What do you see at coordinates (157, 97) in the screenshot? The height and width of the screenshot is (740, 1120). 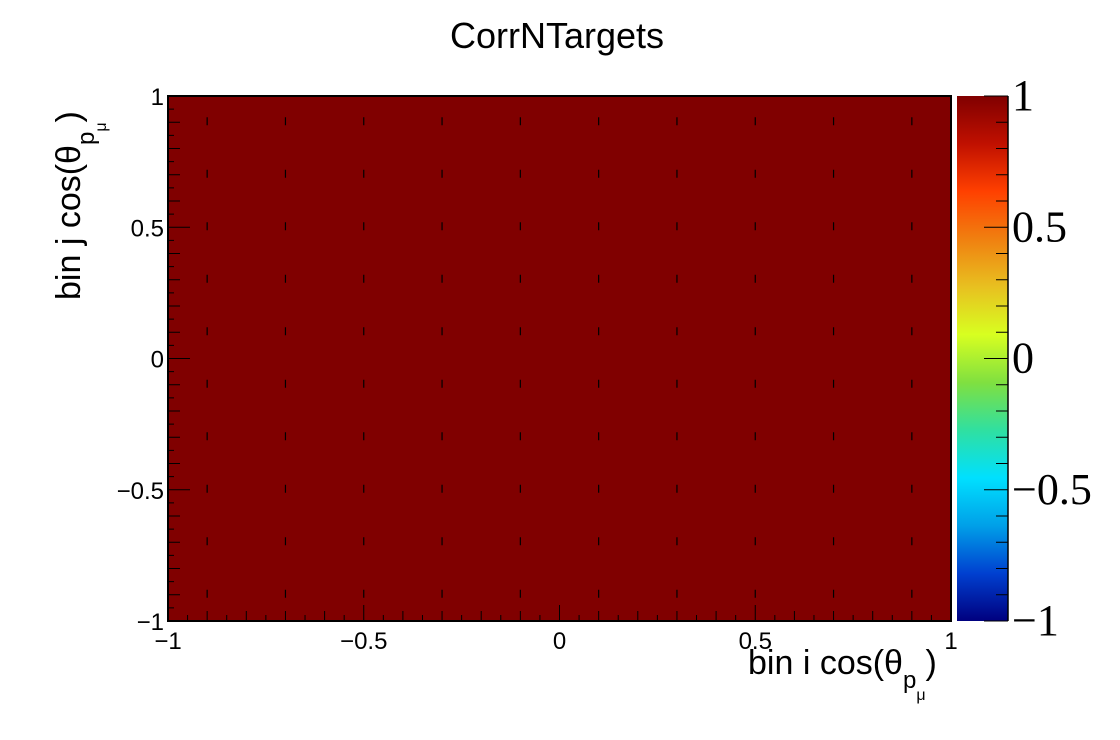 I see `y-tick-label: 1` at bounding box center [157, 97].